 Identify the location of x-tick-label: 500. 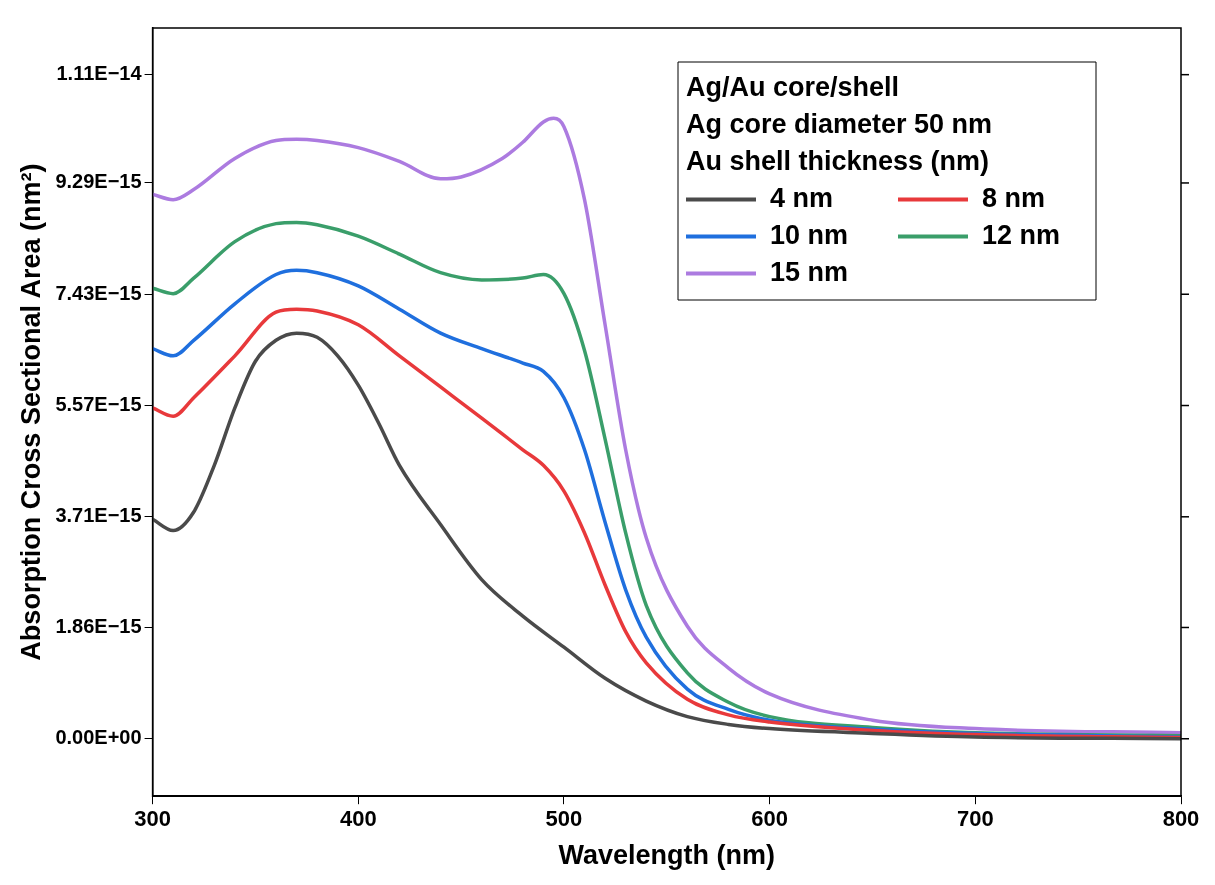
(564, 819).